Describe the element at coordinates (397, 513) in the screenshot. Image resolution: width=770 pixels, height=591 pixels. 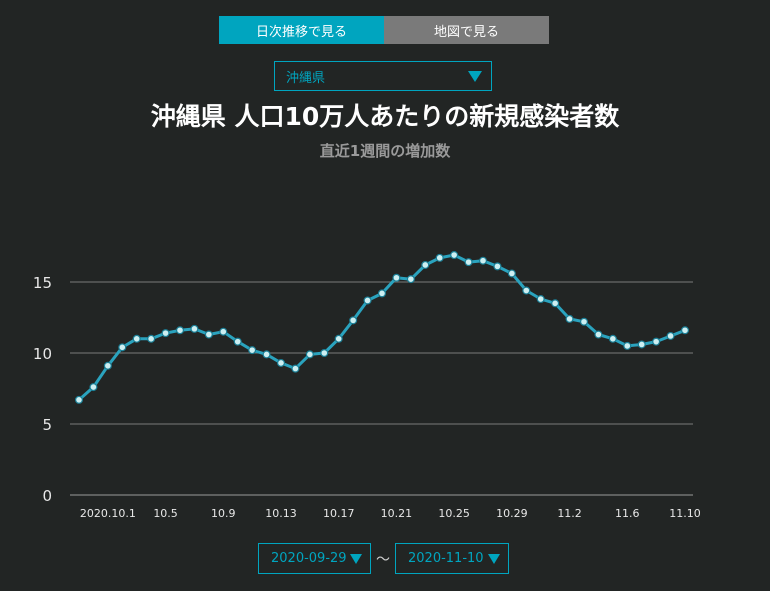
I see `x-tick-label: 10.21` at that location.